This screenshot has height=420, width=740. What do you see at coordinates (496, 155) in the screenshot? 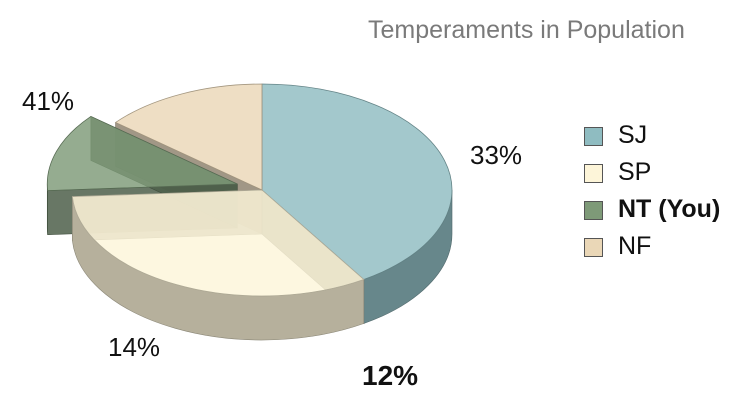
I see `slice-label-sp: 33%` at bounding box center [496, 155].